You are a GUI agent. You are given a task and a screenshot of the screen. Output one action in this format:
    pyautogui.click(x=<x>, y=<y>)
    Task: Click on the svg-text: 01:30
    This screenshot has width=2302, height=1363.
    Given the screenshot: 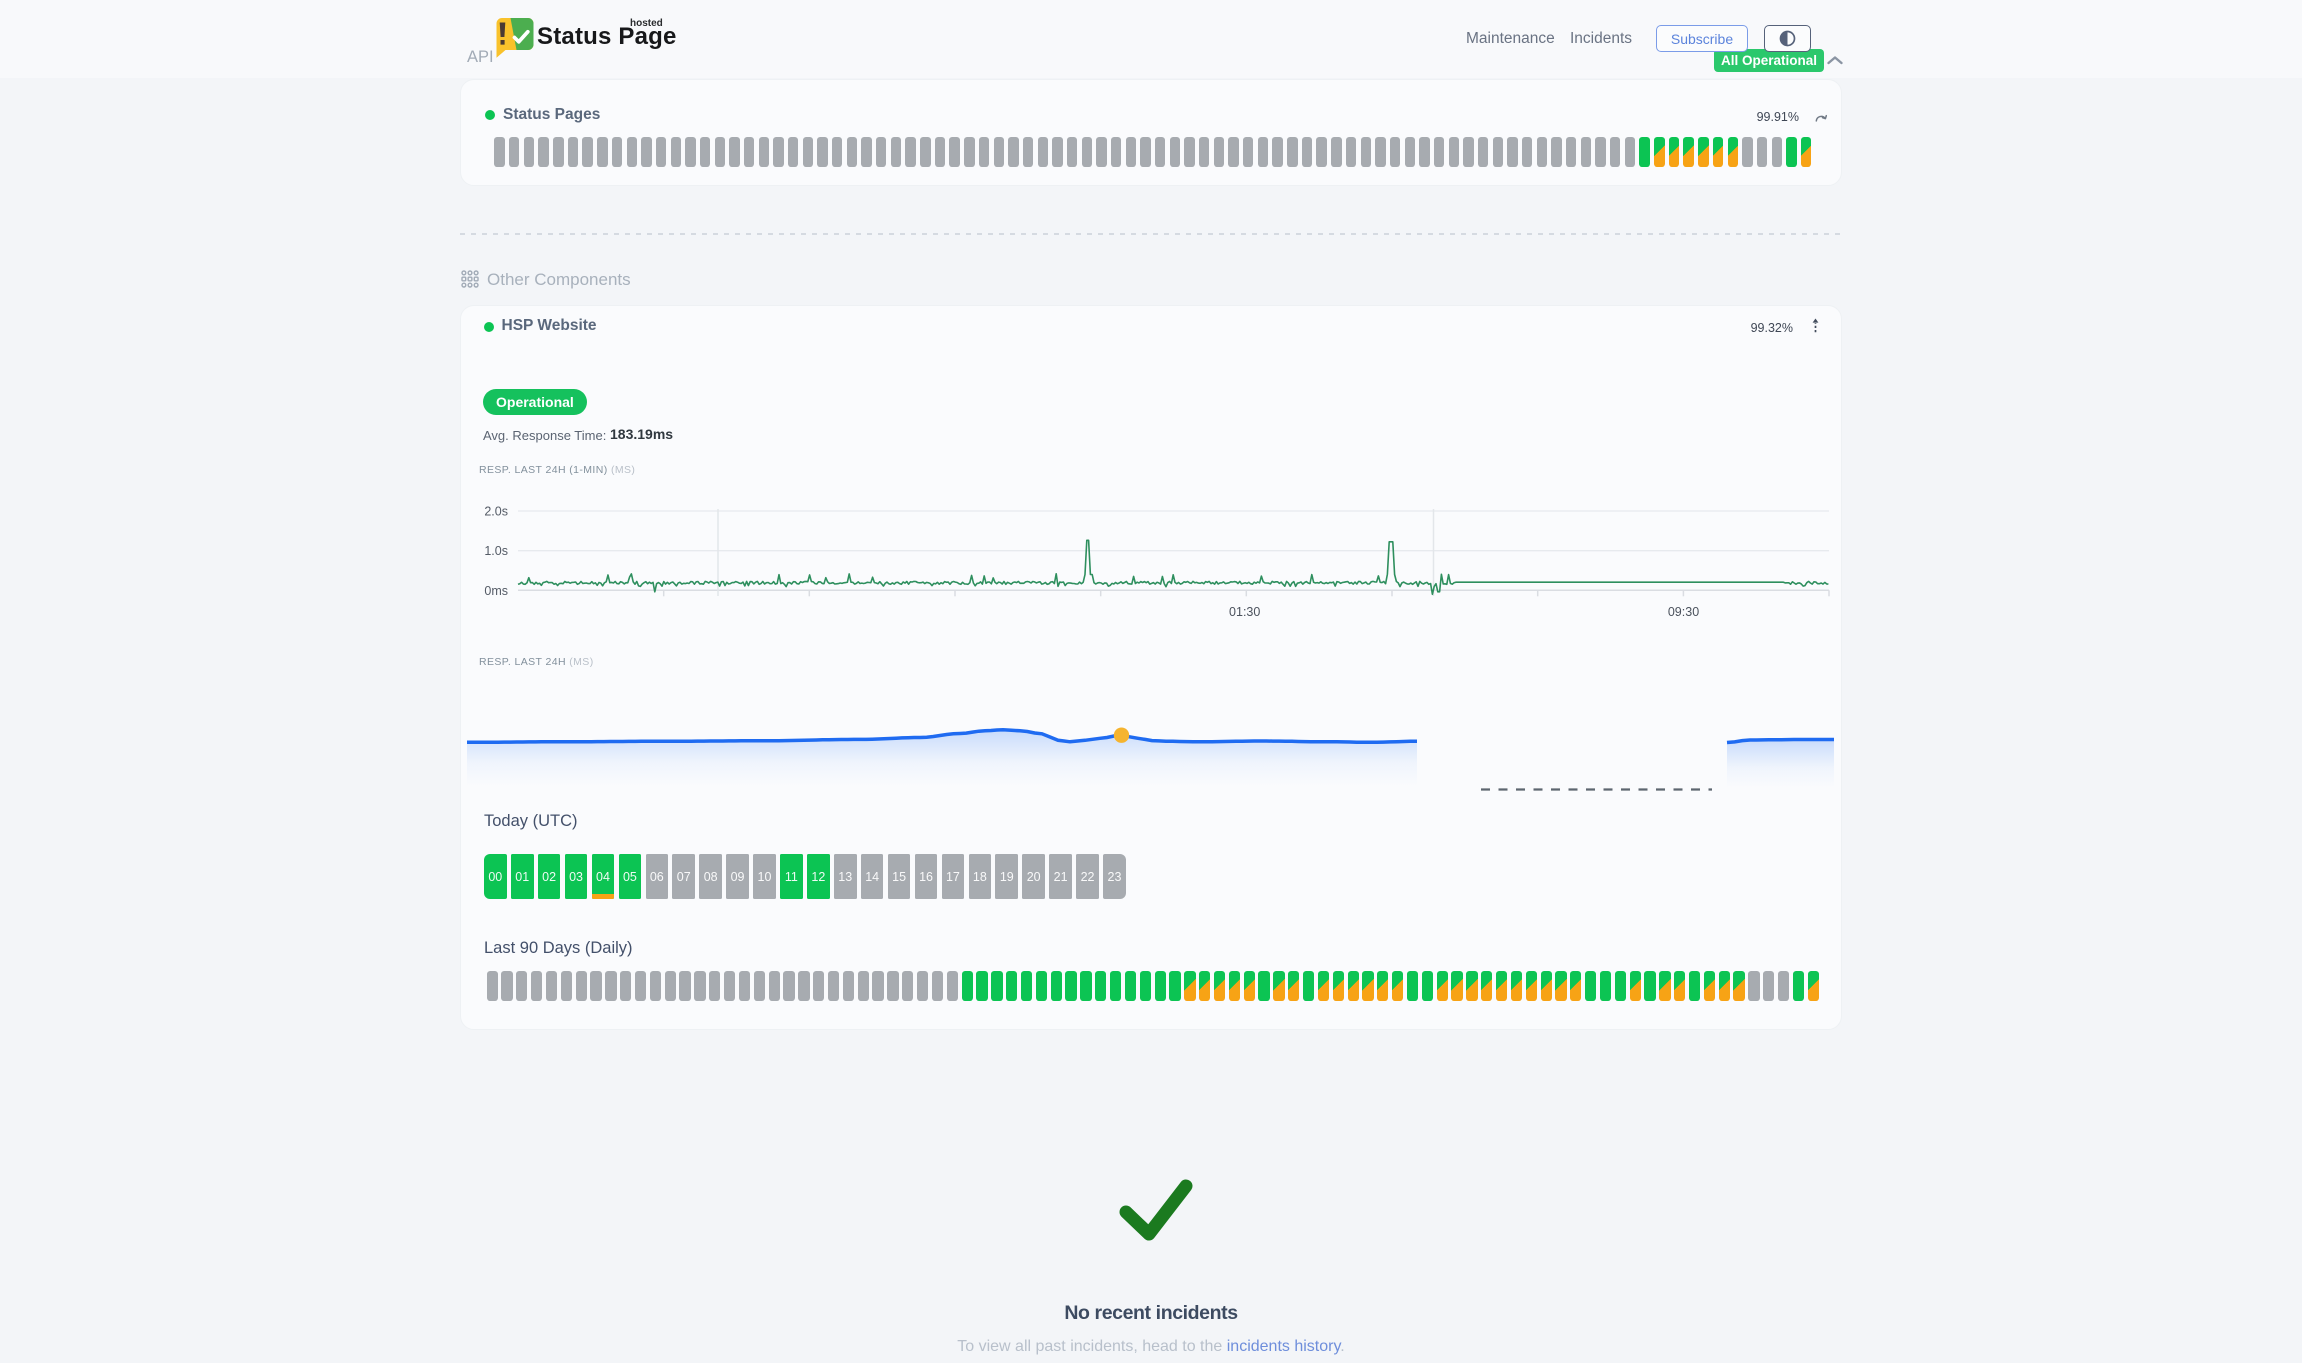 What is the action you would take?
    pyautogui.click(x=1244, y=612)
    